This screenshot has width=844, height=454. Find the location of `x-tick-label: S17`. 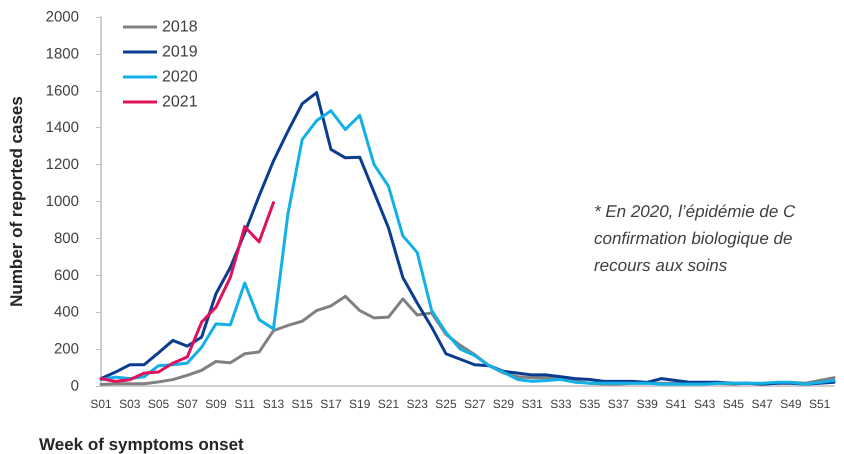

x-tick-label: S17 is located at coordinates (331, 404).